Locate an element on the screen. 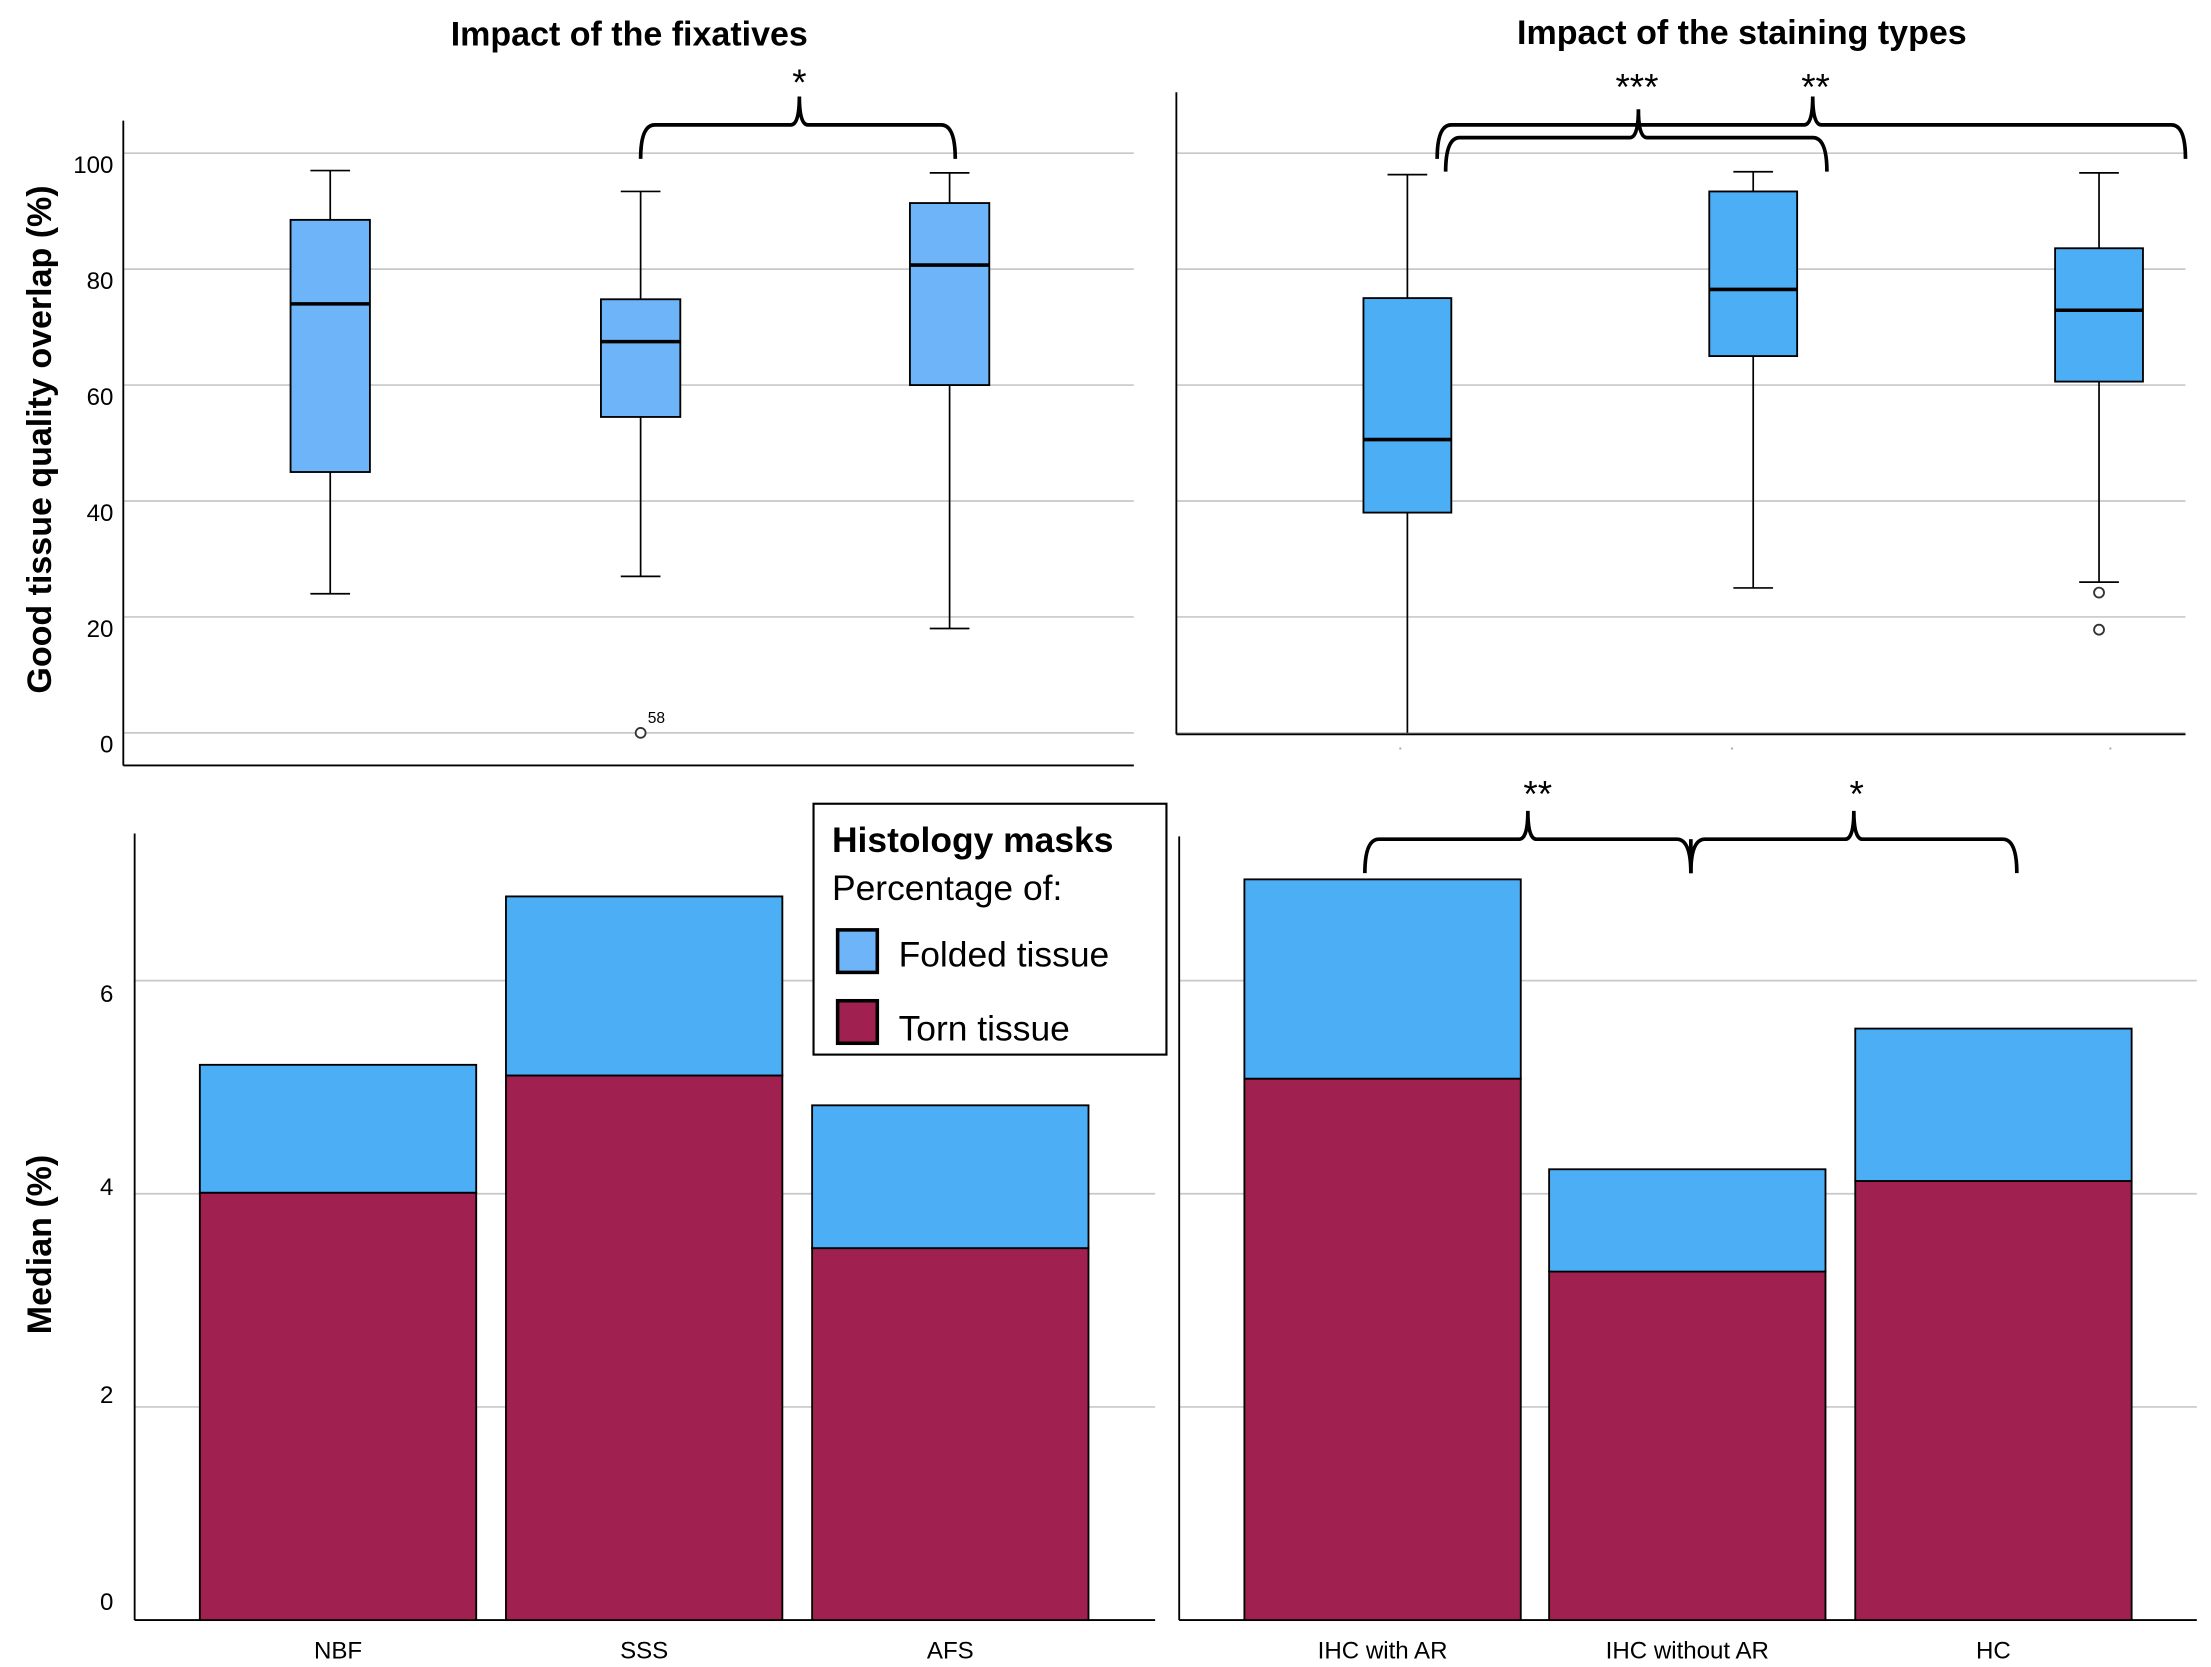  bar-torn-SSS is located at coordinates (644, 1348).